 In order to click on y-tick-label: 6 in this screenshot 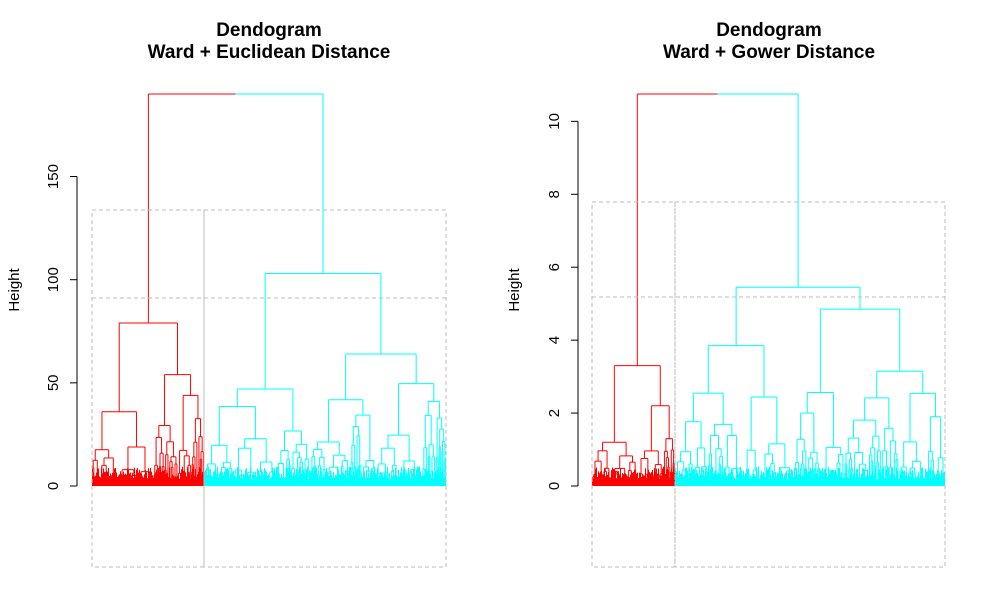, I will do `click(554, 267)`.